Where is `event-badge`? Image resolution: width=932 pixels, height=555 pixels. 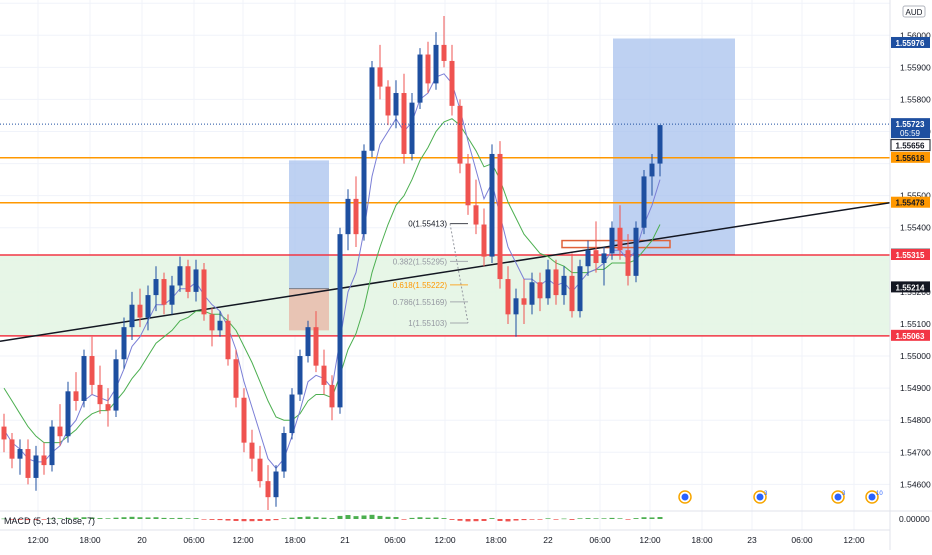
event-badge is located at coordinates (685, 497).